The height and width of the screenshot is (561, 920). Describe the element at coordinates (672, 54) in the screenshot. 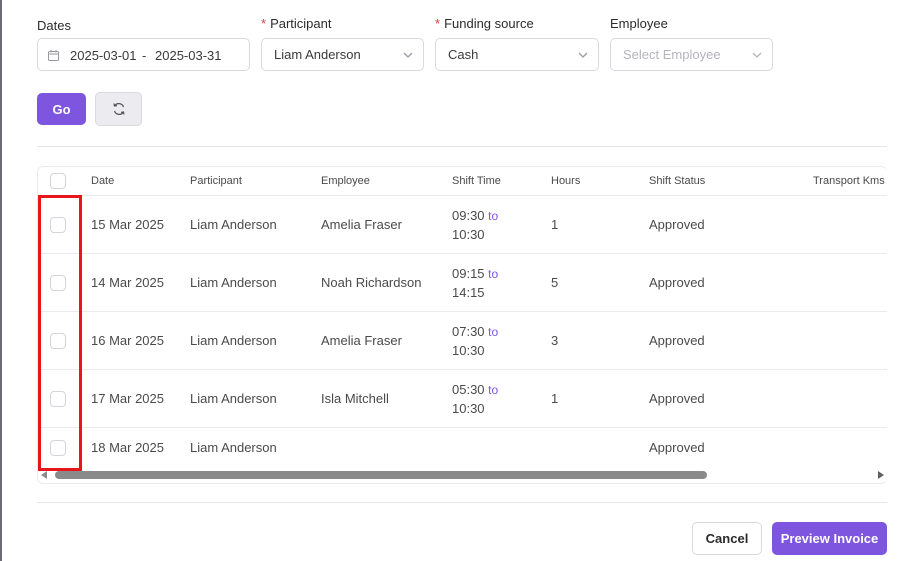

I see `employee-placeholder: Select Employee` at that location.